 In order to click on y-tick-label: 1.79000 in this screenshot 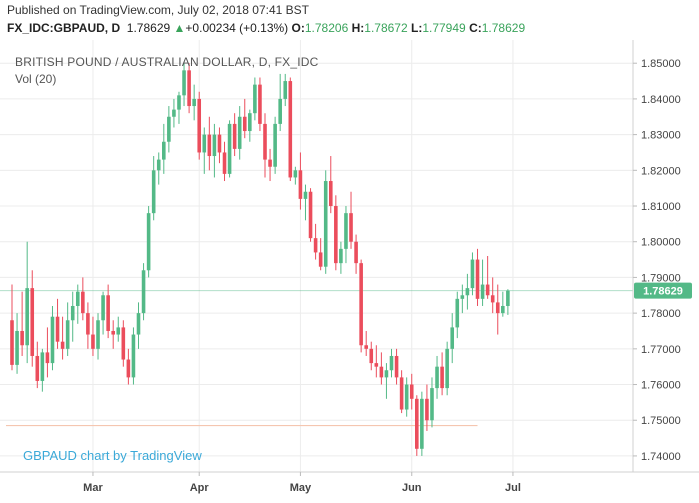, I will do `click(661, 278)`.